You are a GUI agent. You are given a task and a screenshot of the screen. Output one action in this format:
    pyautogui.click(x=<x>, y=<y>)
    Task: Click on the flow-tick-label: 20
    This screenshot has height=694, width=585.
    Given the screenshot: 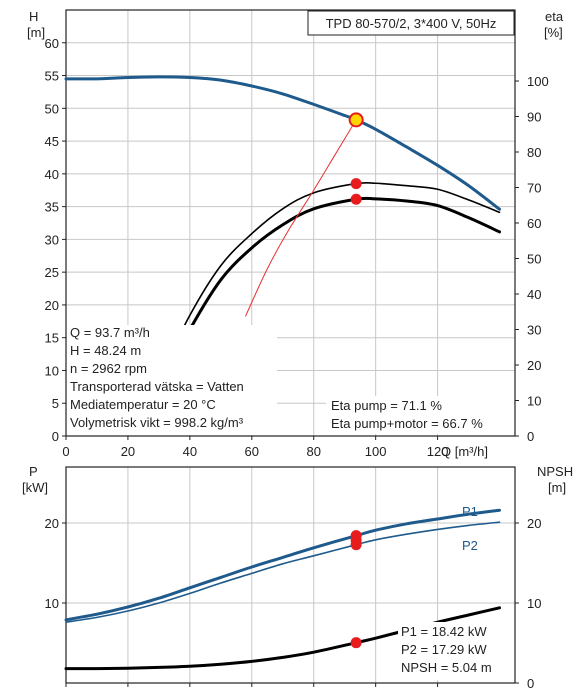 What is the action you would take?
    pyautogui.click(x=128, y=451)
    